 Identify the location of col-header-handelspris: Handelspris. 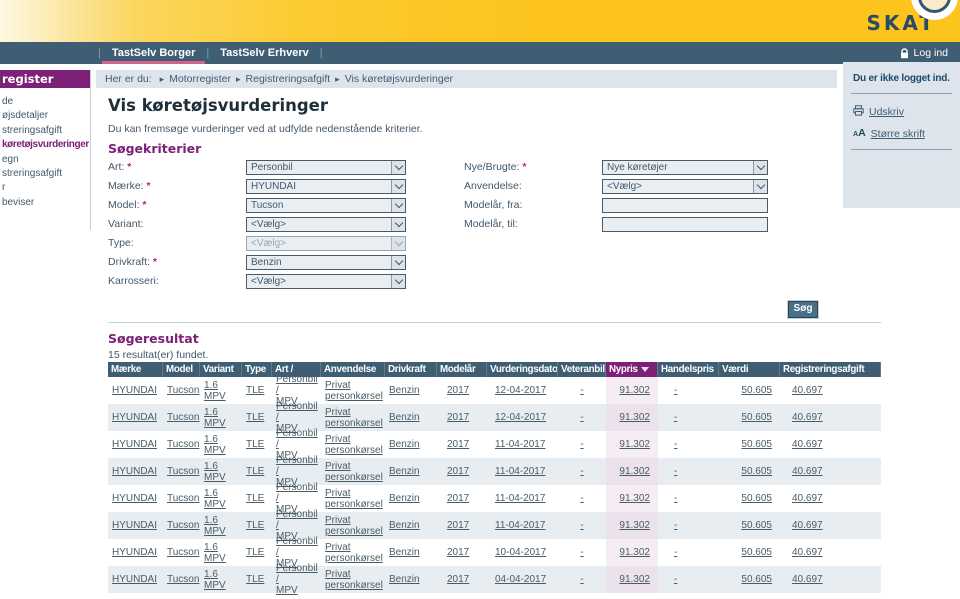
(688, 369).